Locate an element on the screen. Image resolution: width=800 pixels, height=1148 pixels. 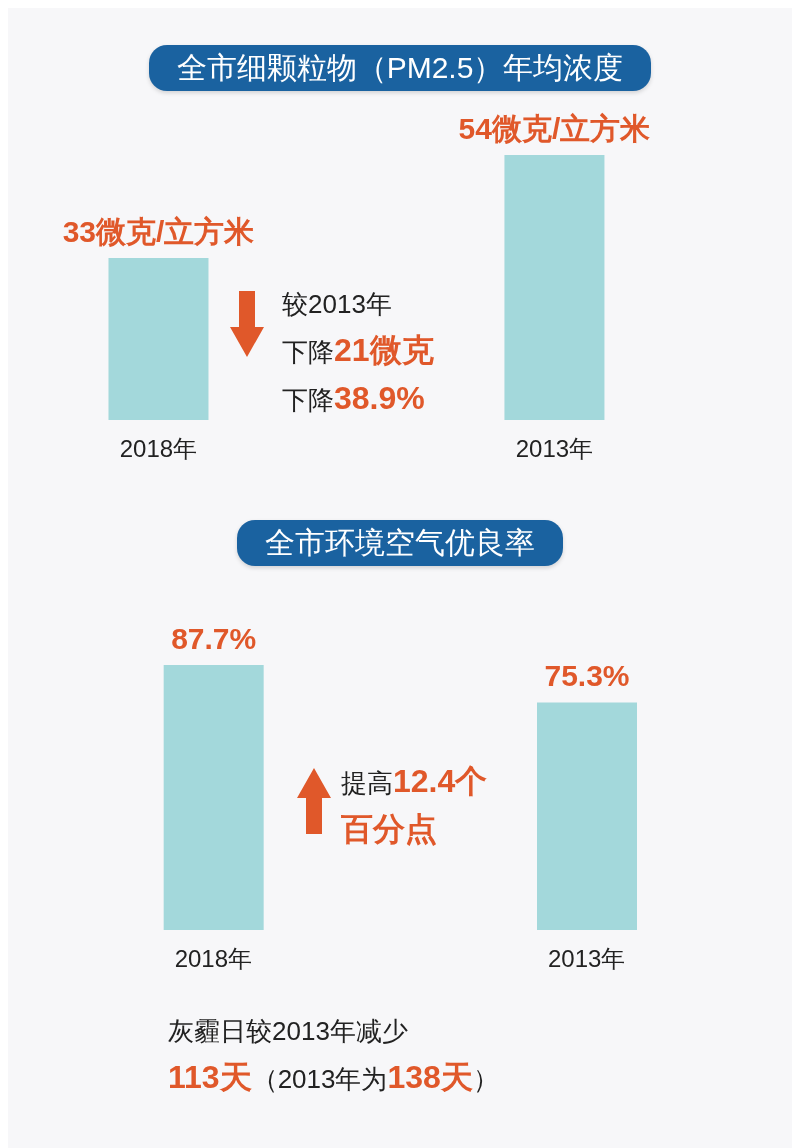
text: 113天（2013年为138天） is located at coordinates (333, 1077).